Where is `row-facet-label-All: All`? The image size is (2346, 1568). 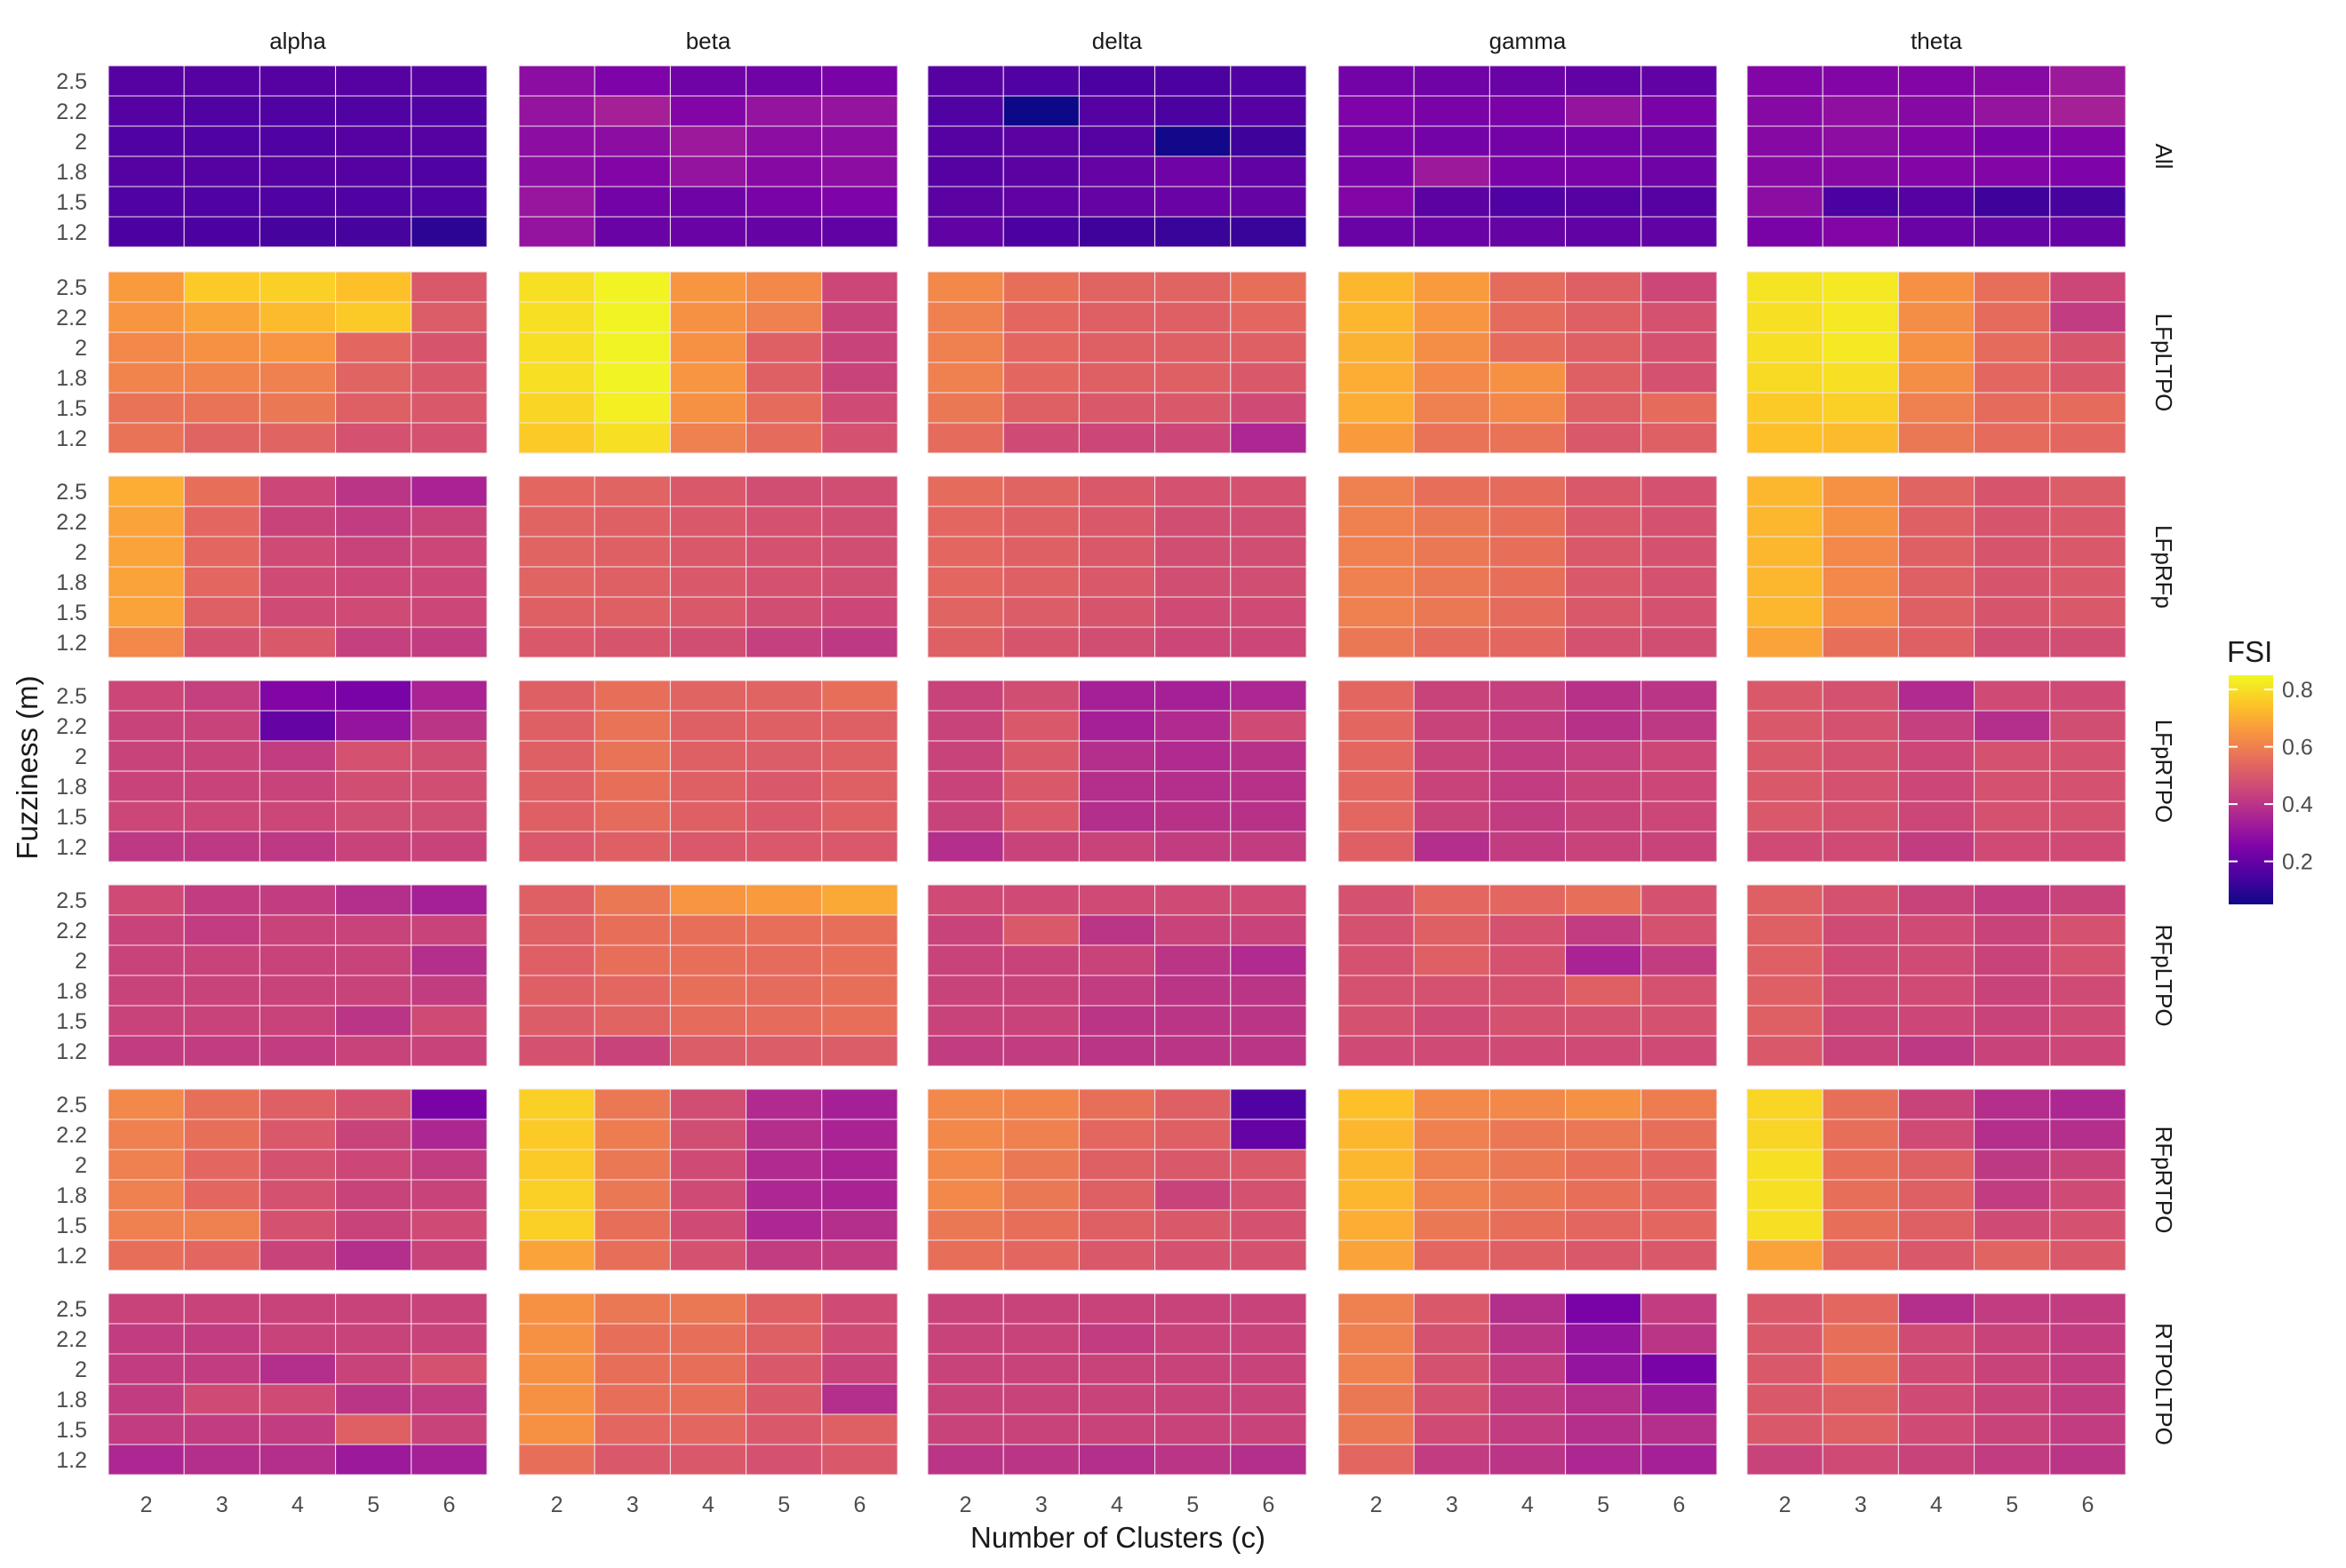 row-facet-label-All: All is located at coordinates (2164, 157).